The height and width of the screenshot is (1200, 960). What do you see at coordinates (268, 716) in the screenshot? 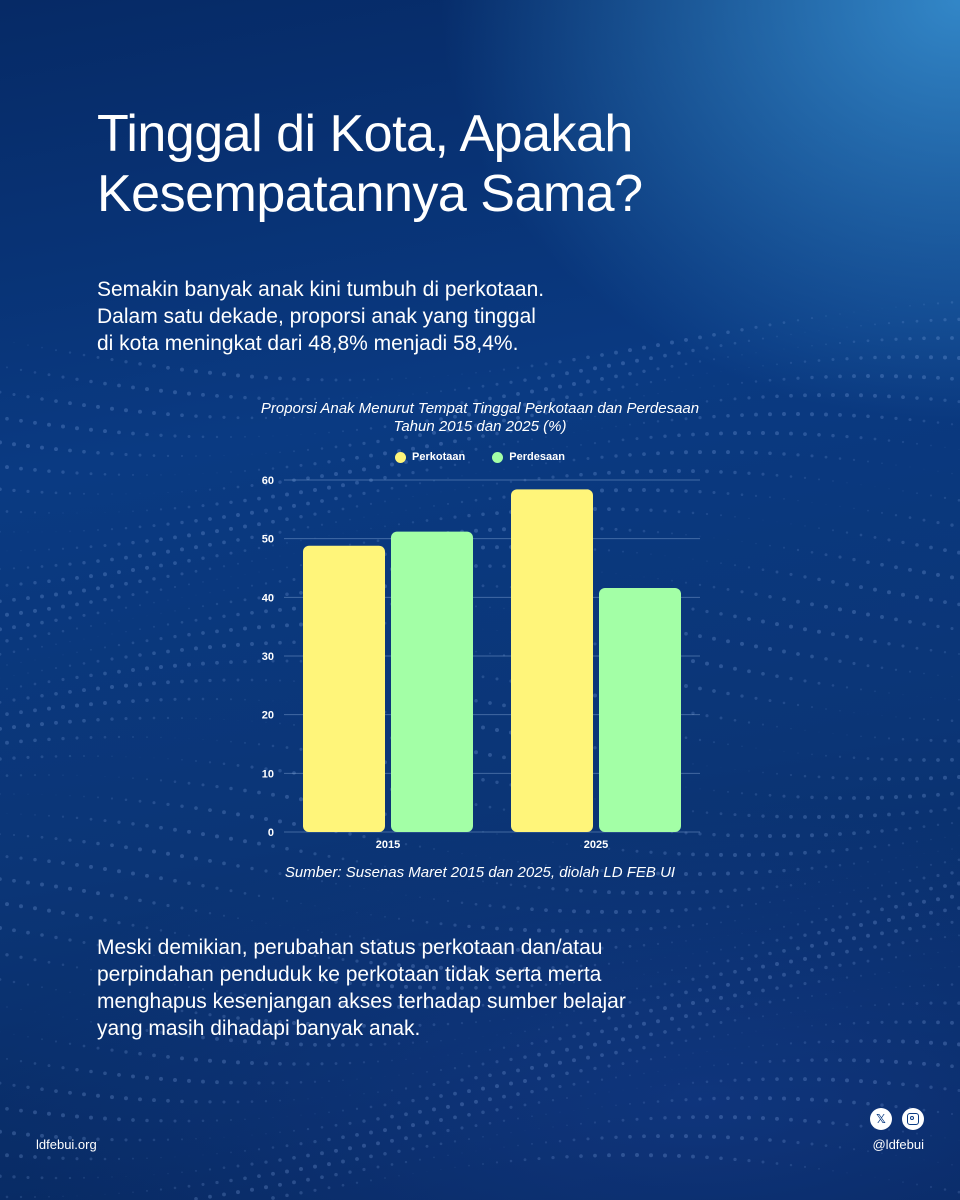
I see `y-tick-label: 20` at bounding box center [268, 716].